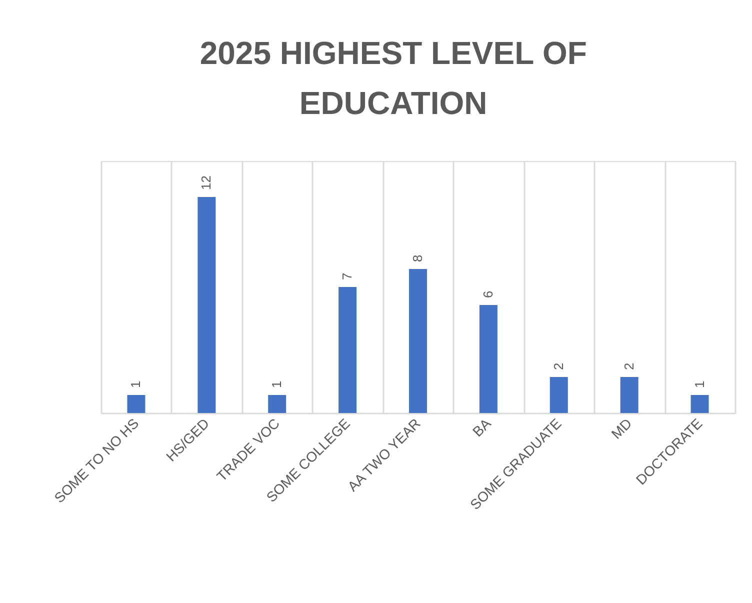  Describe the element at coordinates (417, 258) in the screenshot. I see `data-label: 8` at that location.